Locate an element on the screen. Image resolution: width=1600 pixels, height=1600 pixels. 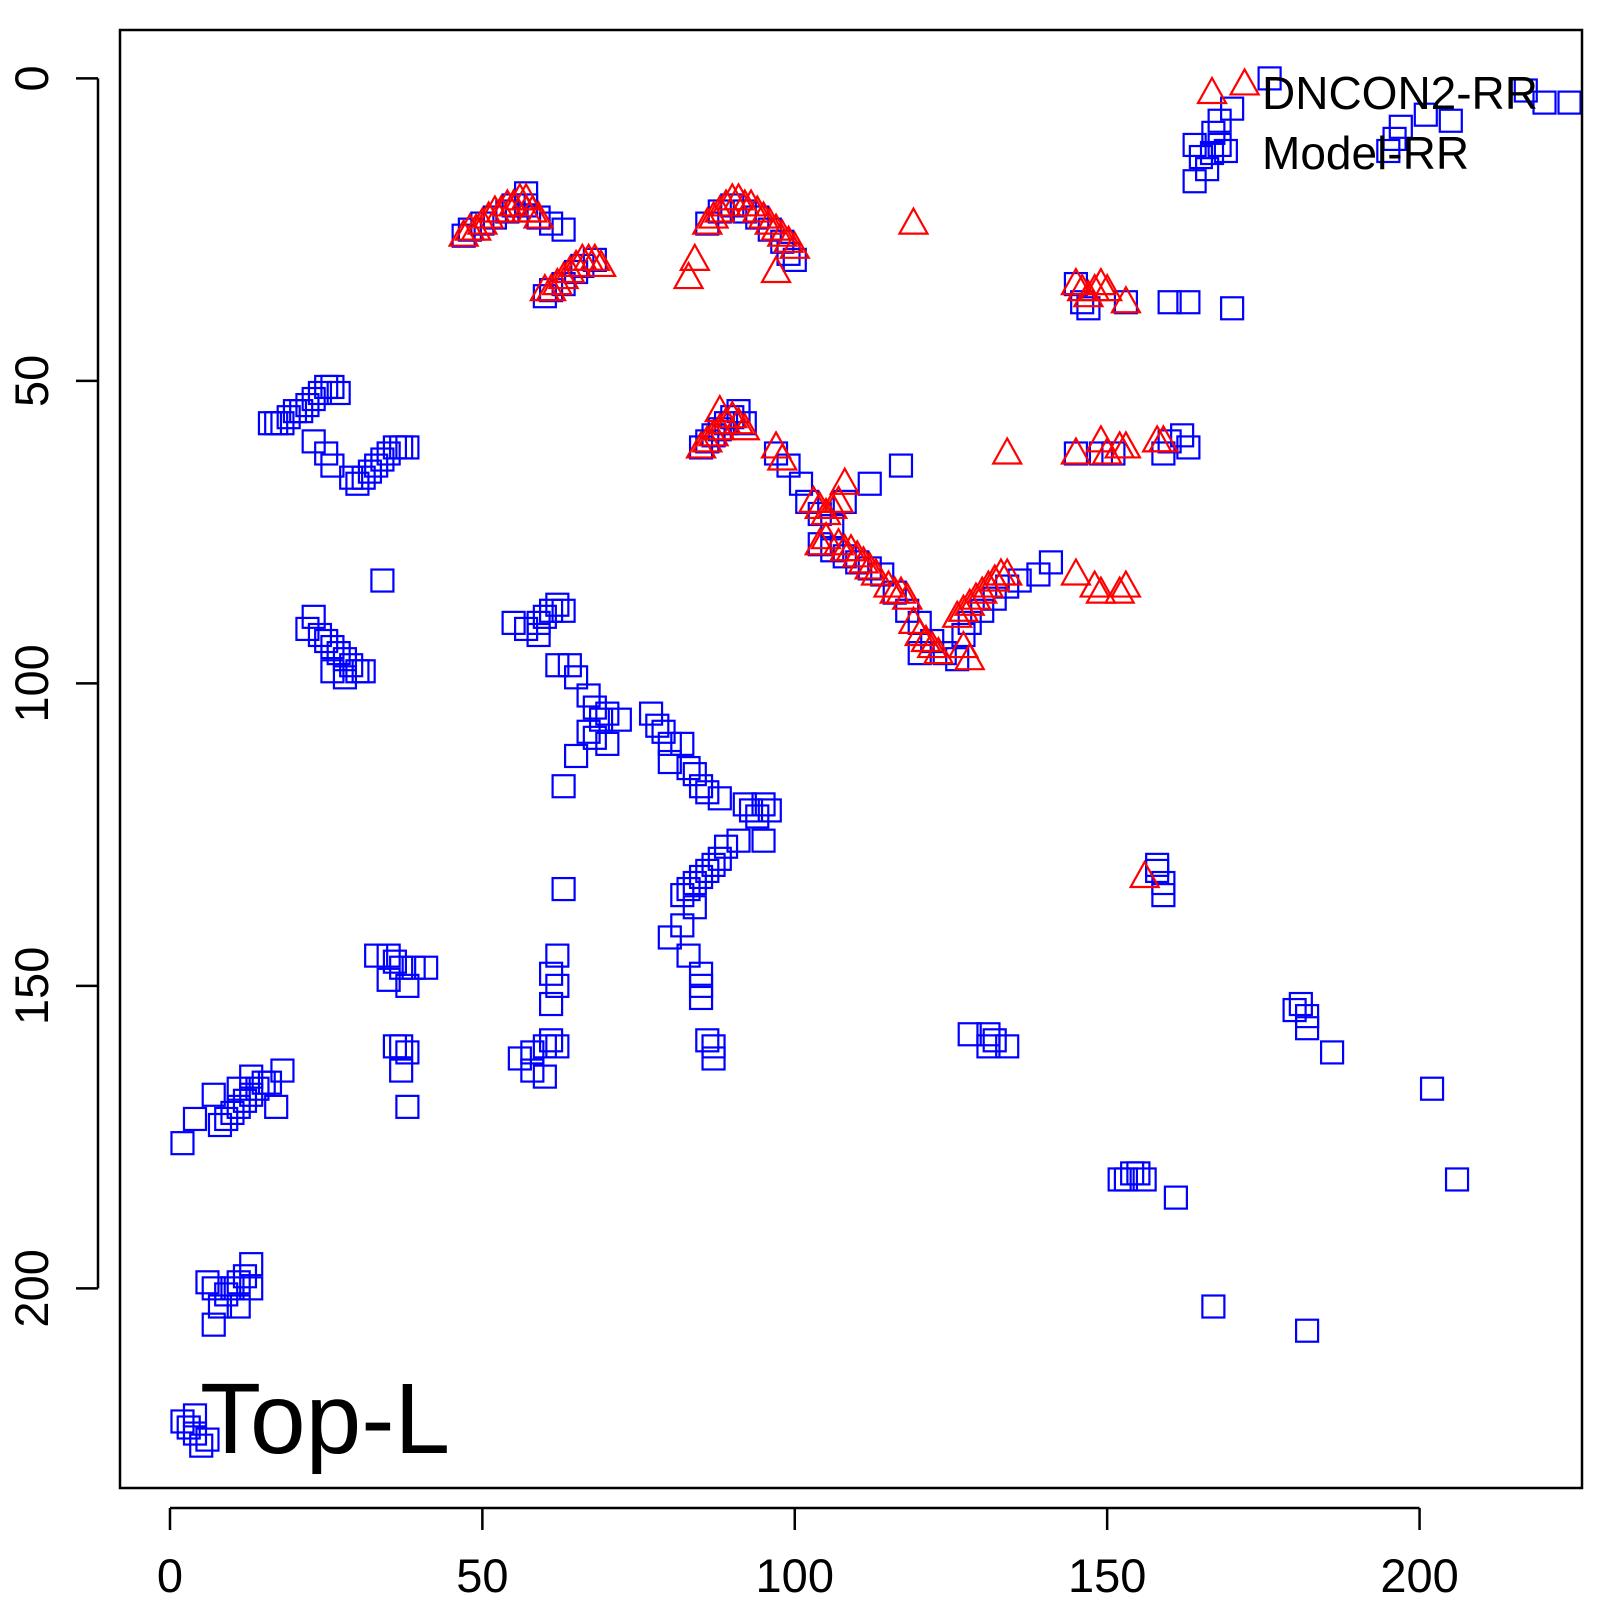
legend-entry: Model-RR is located at coordinates (1334, 153).